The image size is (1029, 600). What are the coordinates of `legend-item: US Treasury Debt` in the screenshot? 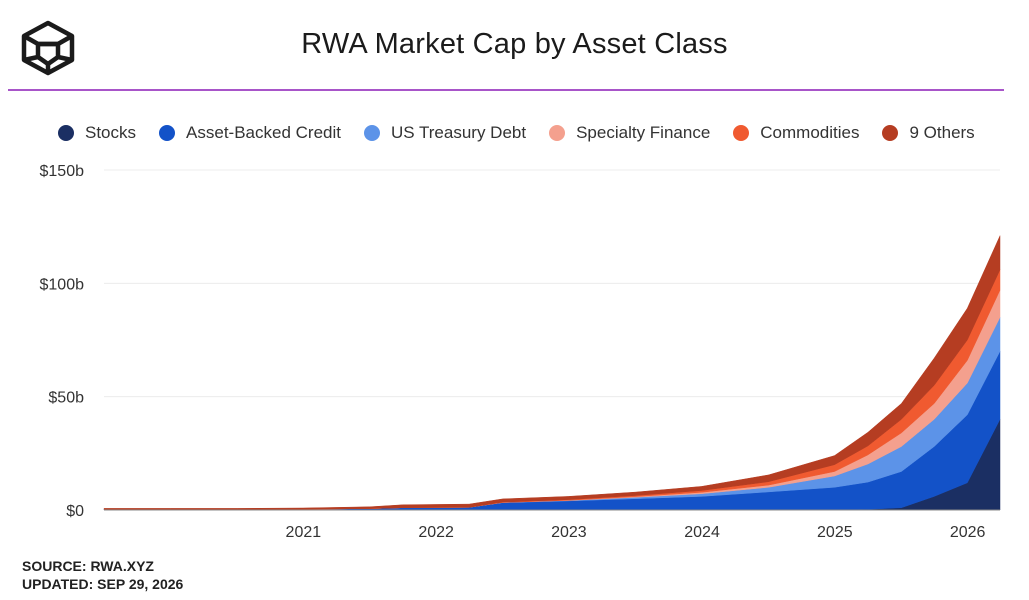 It's located at (445, 133).